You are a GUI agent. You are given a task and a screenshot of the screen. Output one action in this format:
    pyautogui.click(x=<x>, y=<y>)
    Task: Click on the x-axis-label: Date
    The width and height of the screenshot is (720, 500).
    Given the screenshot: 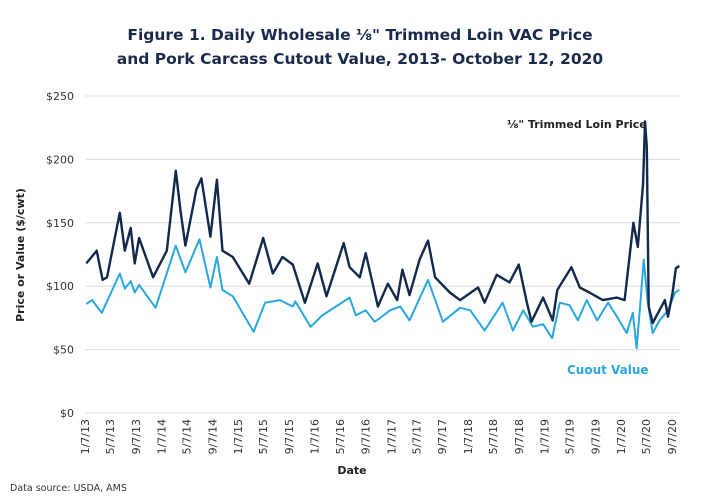 What is the action you would take?
    pyautogui.click(x=351, y=470)
    